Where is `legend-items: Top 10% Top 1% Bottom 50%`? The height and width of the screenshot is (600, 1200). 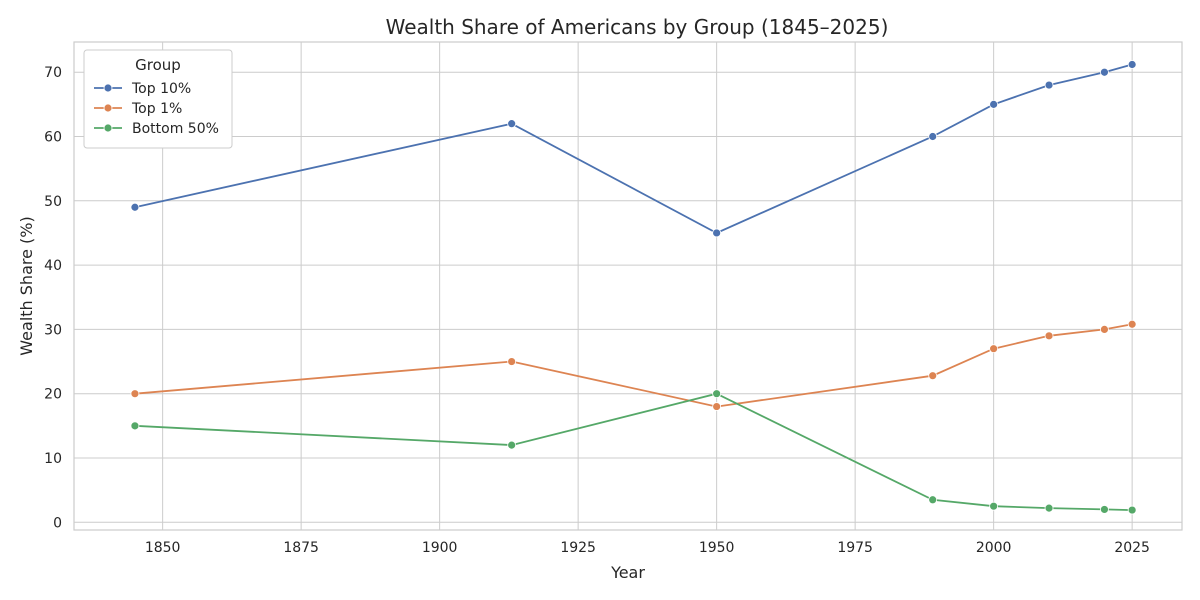 legend-items: Top 10% Top 1% Bottom 50% is located at coordinates (156, 109).